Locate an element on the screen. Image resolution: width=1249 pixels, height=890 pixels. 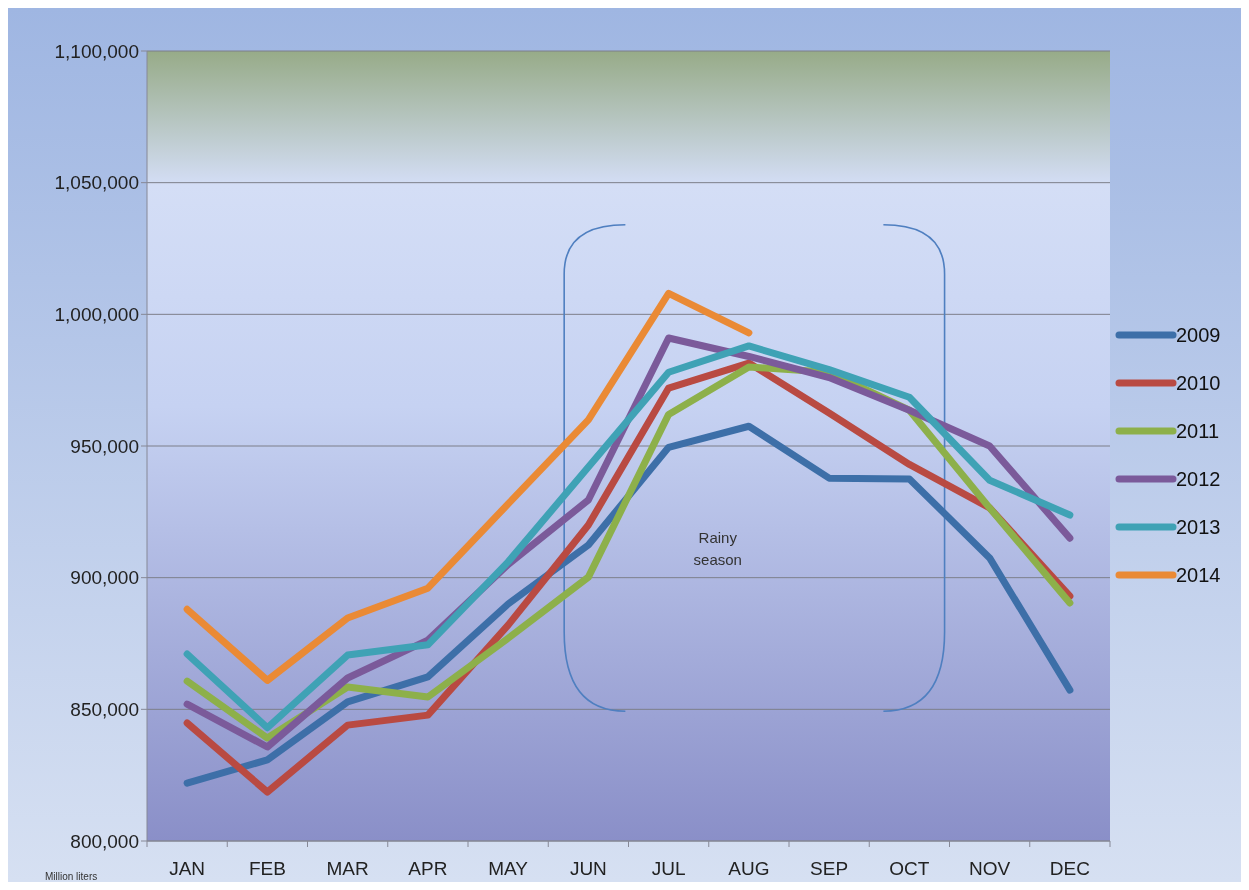
y-tick-label: 1,000,000 is located at coordinates (96, 314).